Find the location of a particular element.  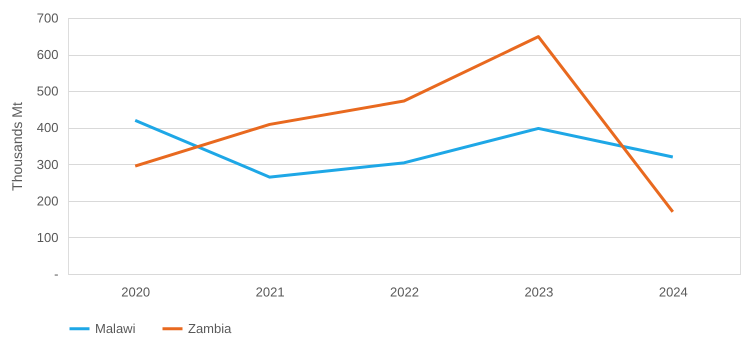

legend-label: Zambia is located at coordinates (210, 328).